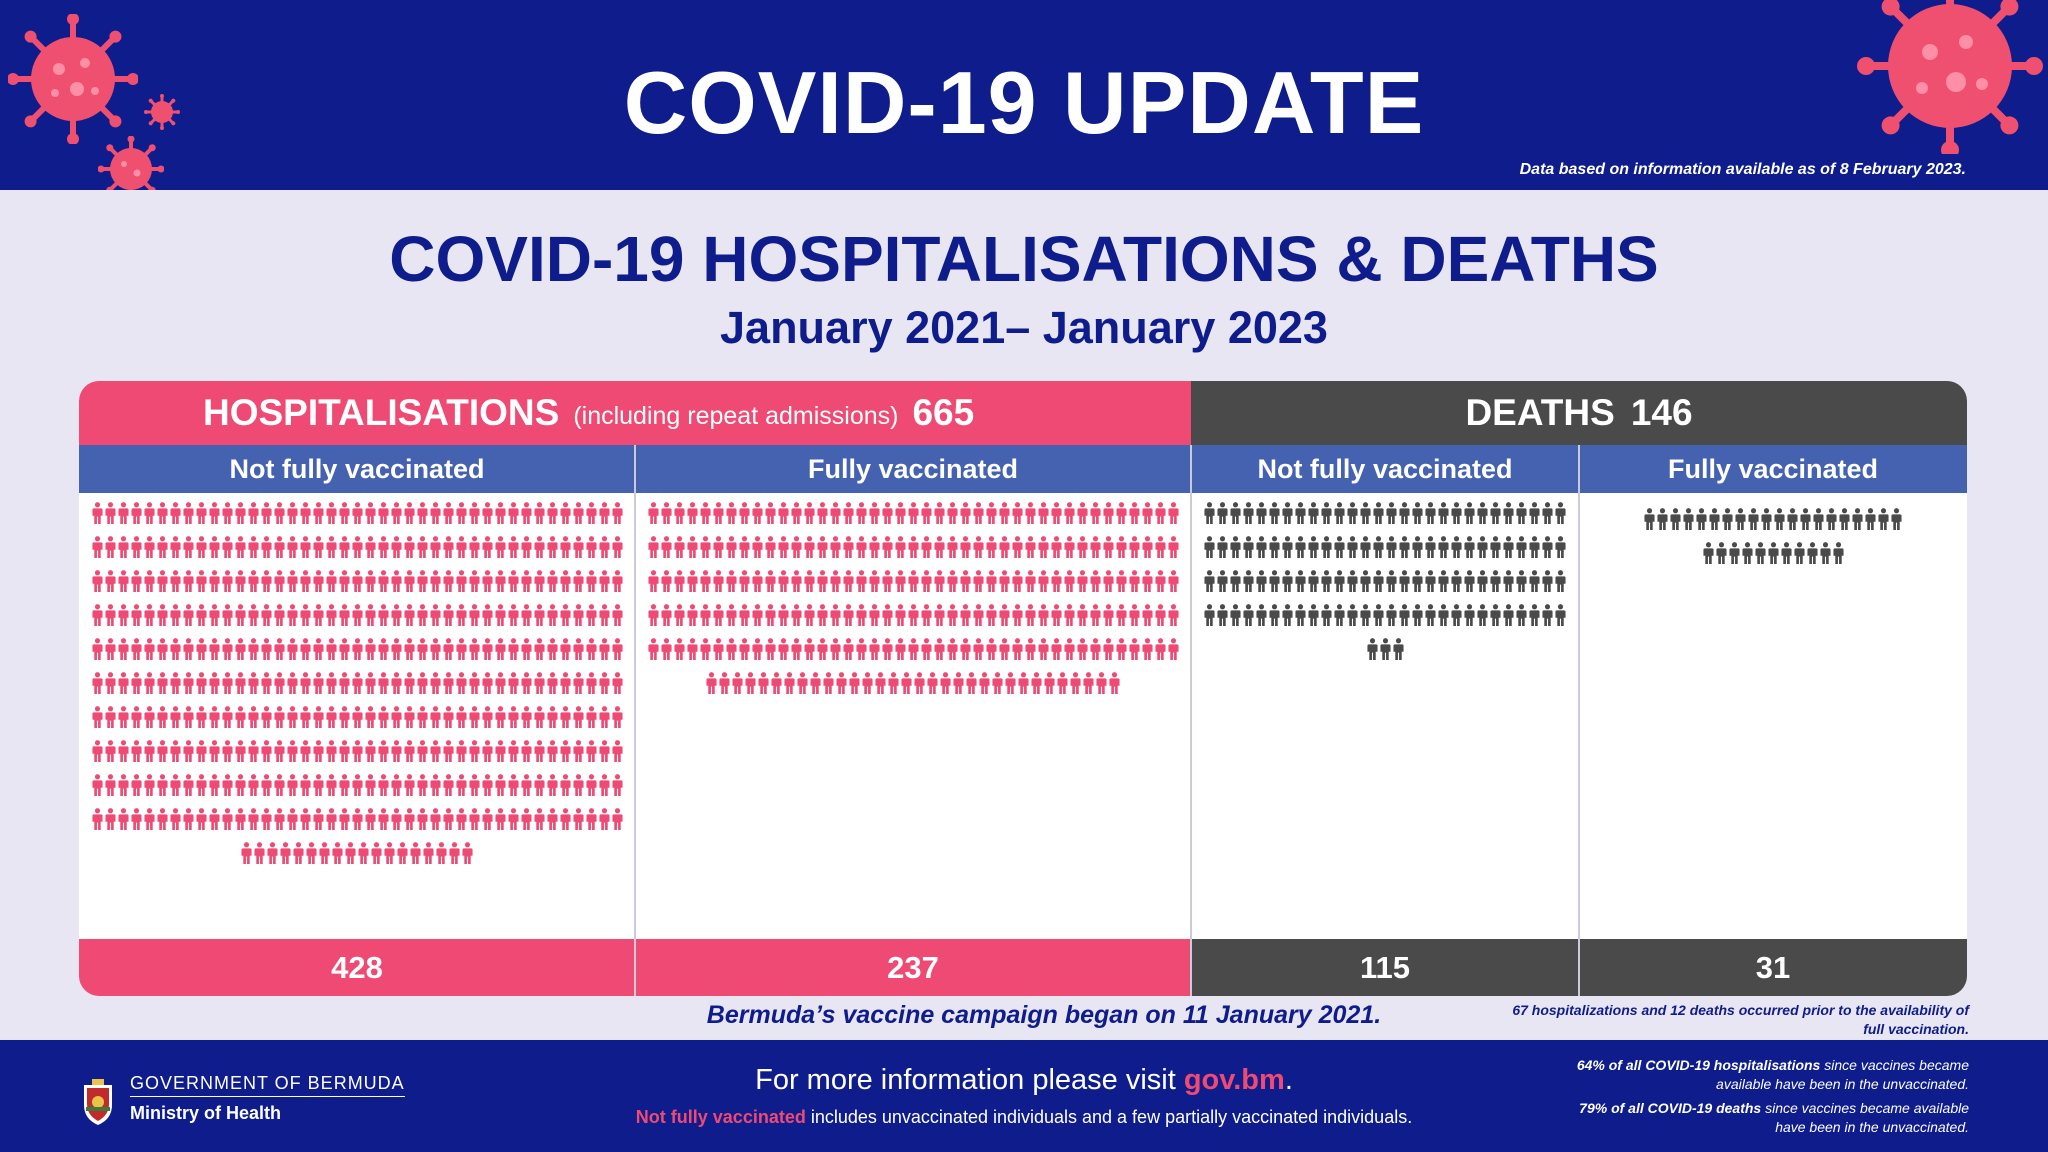 This screenshot has height=1152, width=2048. Describe the element at coordinates (969, 1080) in the screenshot. I see `more-info-prefix: For more information please visit` at that location.